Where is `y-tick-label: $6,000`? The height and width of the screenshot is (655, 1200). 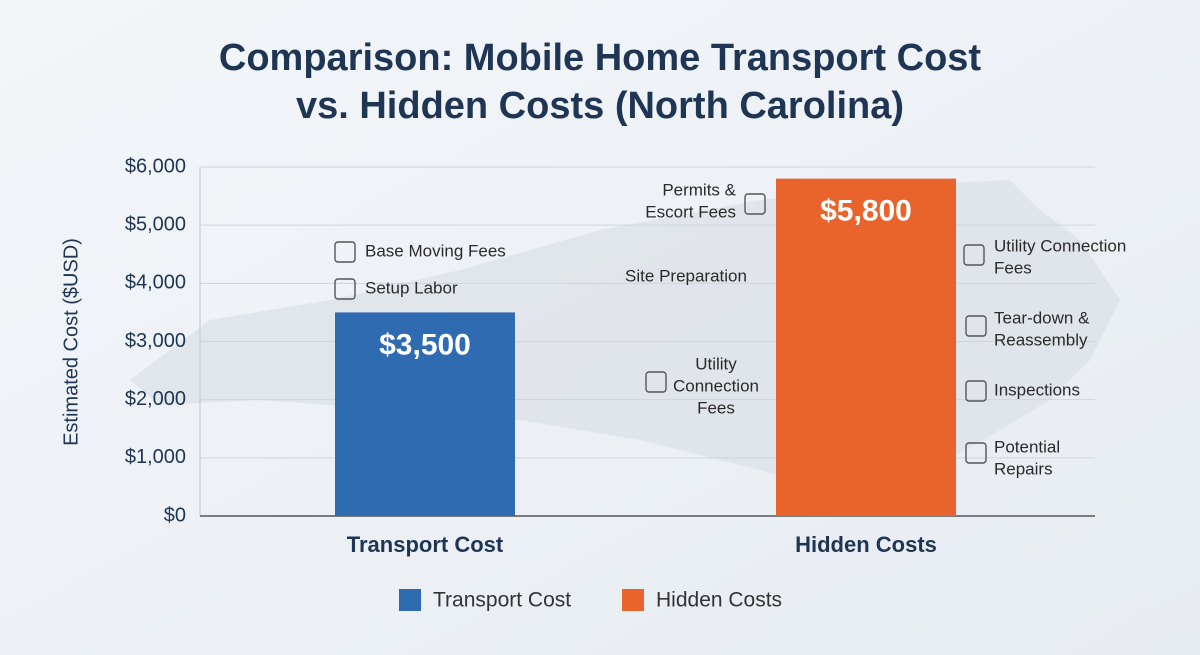
y-tick-label: $6,000 is located at coordinates (155, 166).